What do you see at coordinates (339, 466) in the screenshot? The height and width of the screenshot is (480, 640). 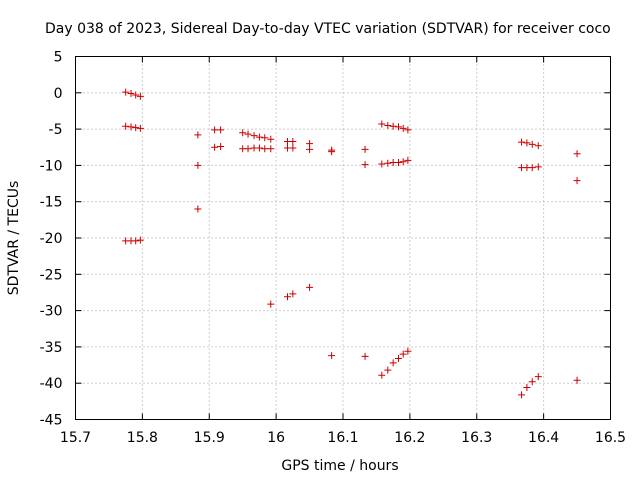 I see `x-axis-title: GPS time / hours` at bounding box center [339, 466].